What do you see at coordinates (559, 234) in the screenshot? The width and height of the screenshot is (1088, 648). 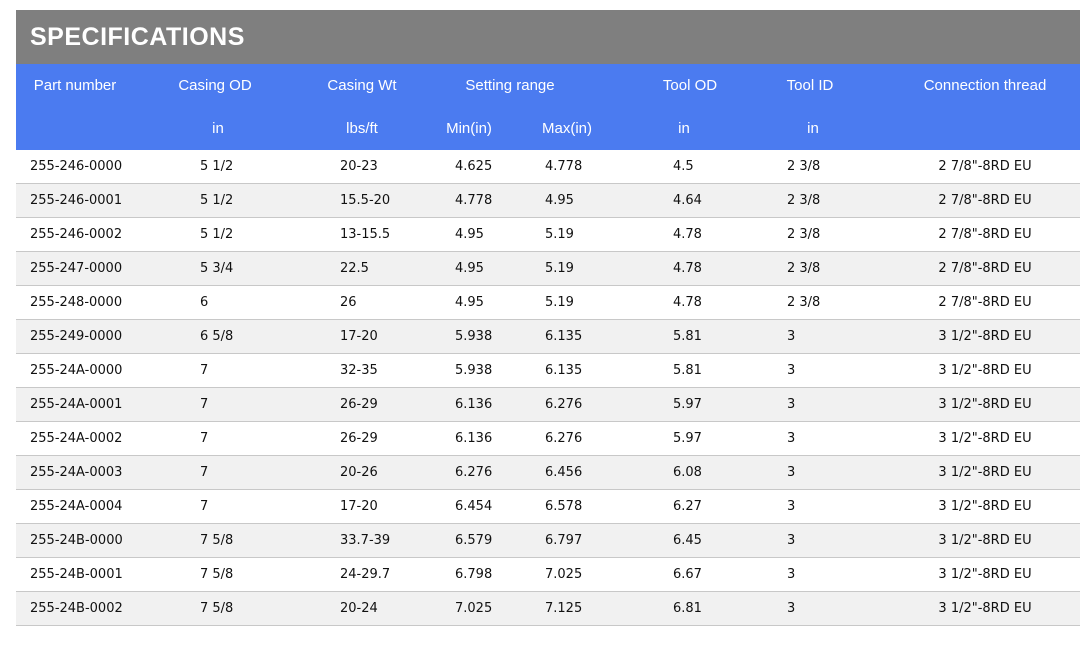 I see `table-cell: 5.19` at bounding box center [559, 234].